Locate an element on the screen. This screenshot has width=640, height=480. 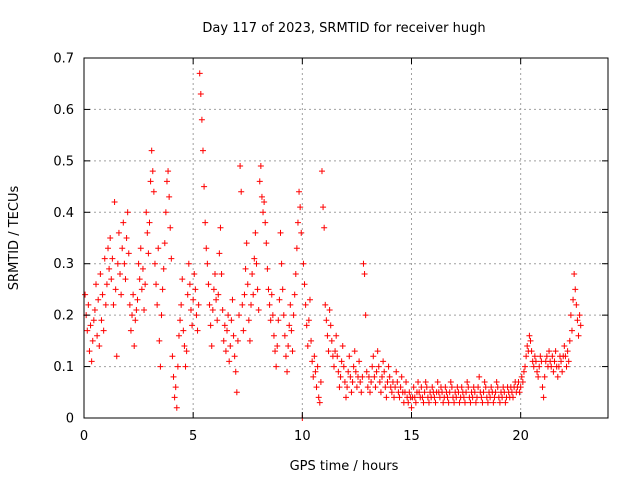
y-tick-label: 0.7 is located at coordinates (63, 59).